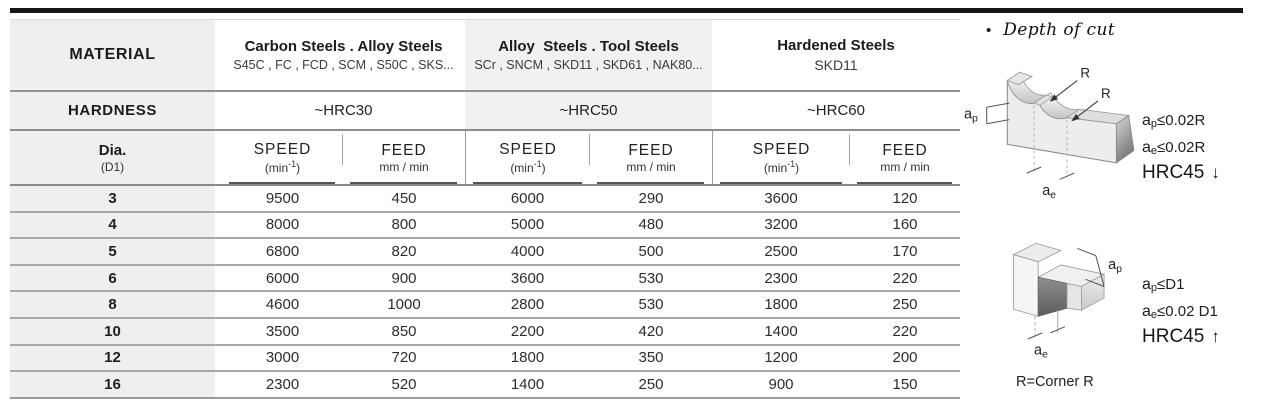  Describe the element at coordinates (485, 226) in the screenshot. I see `table-row: 4 8000 800 5000 480 3200 160` at that location.